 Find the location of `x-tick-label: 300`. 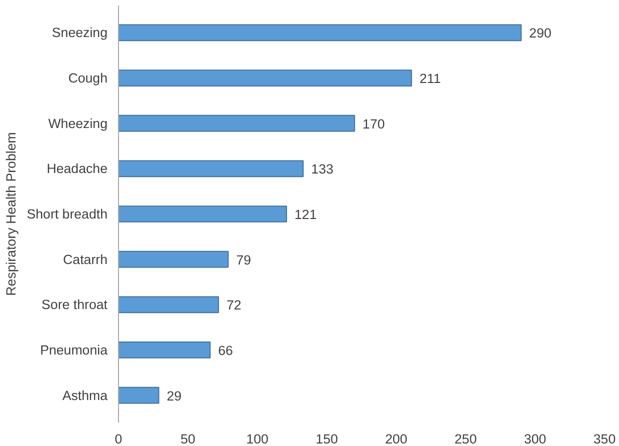

x-tick-label: 300 is located at coordinates (535, 439).